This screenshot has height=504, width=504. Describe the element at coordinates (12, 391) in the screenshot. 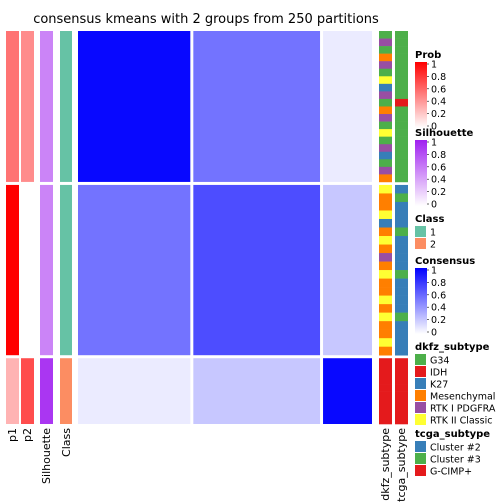

I see `p1-track-segment` at that location.